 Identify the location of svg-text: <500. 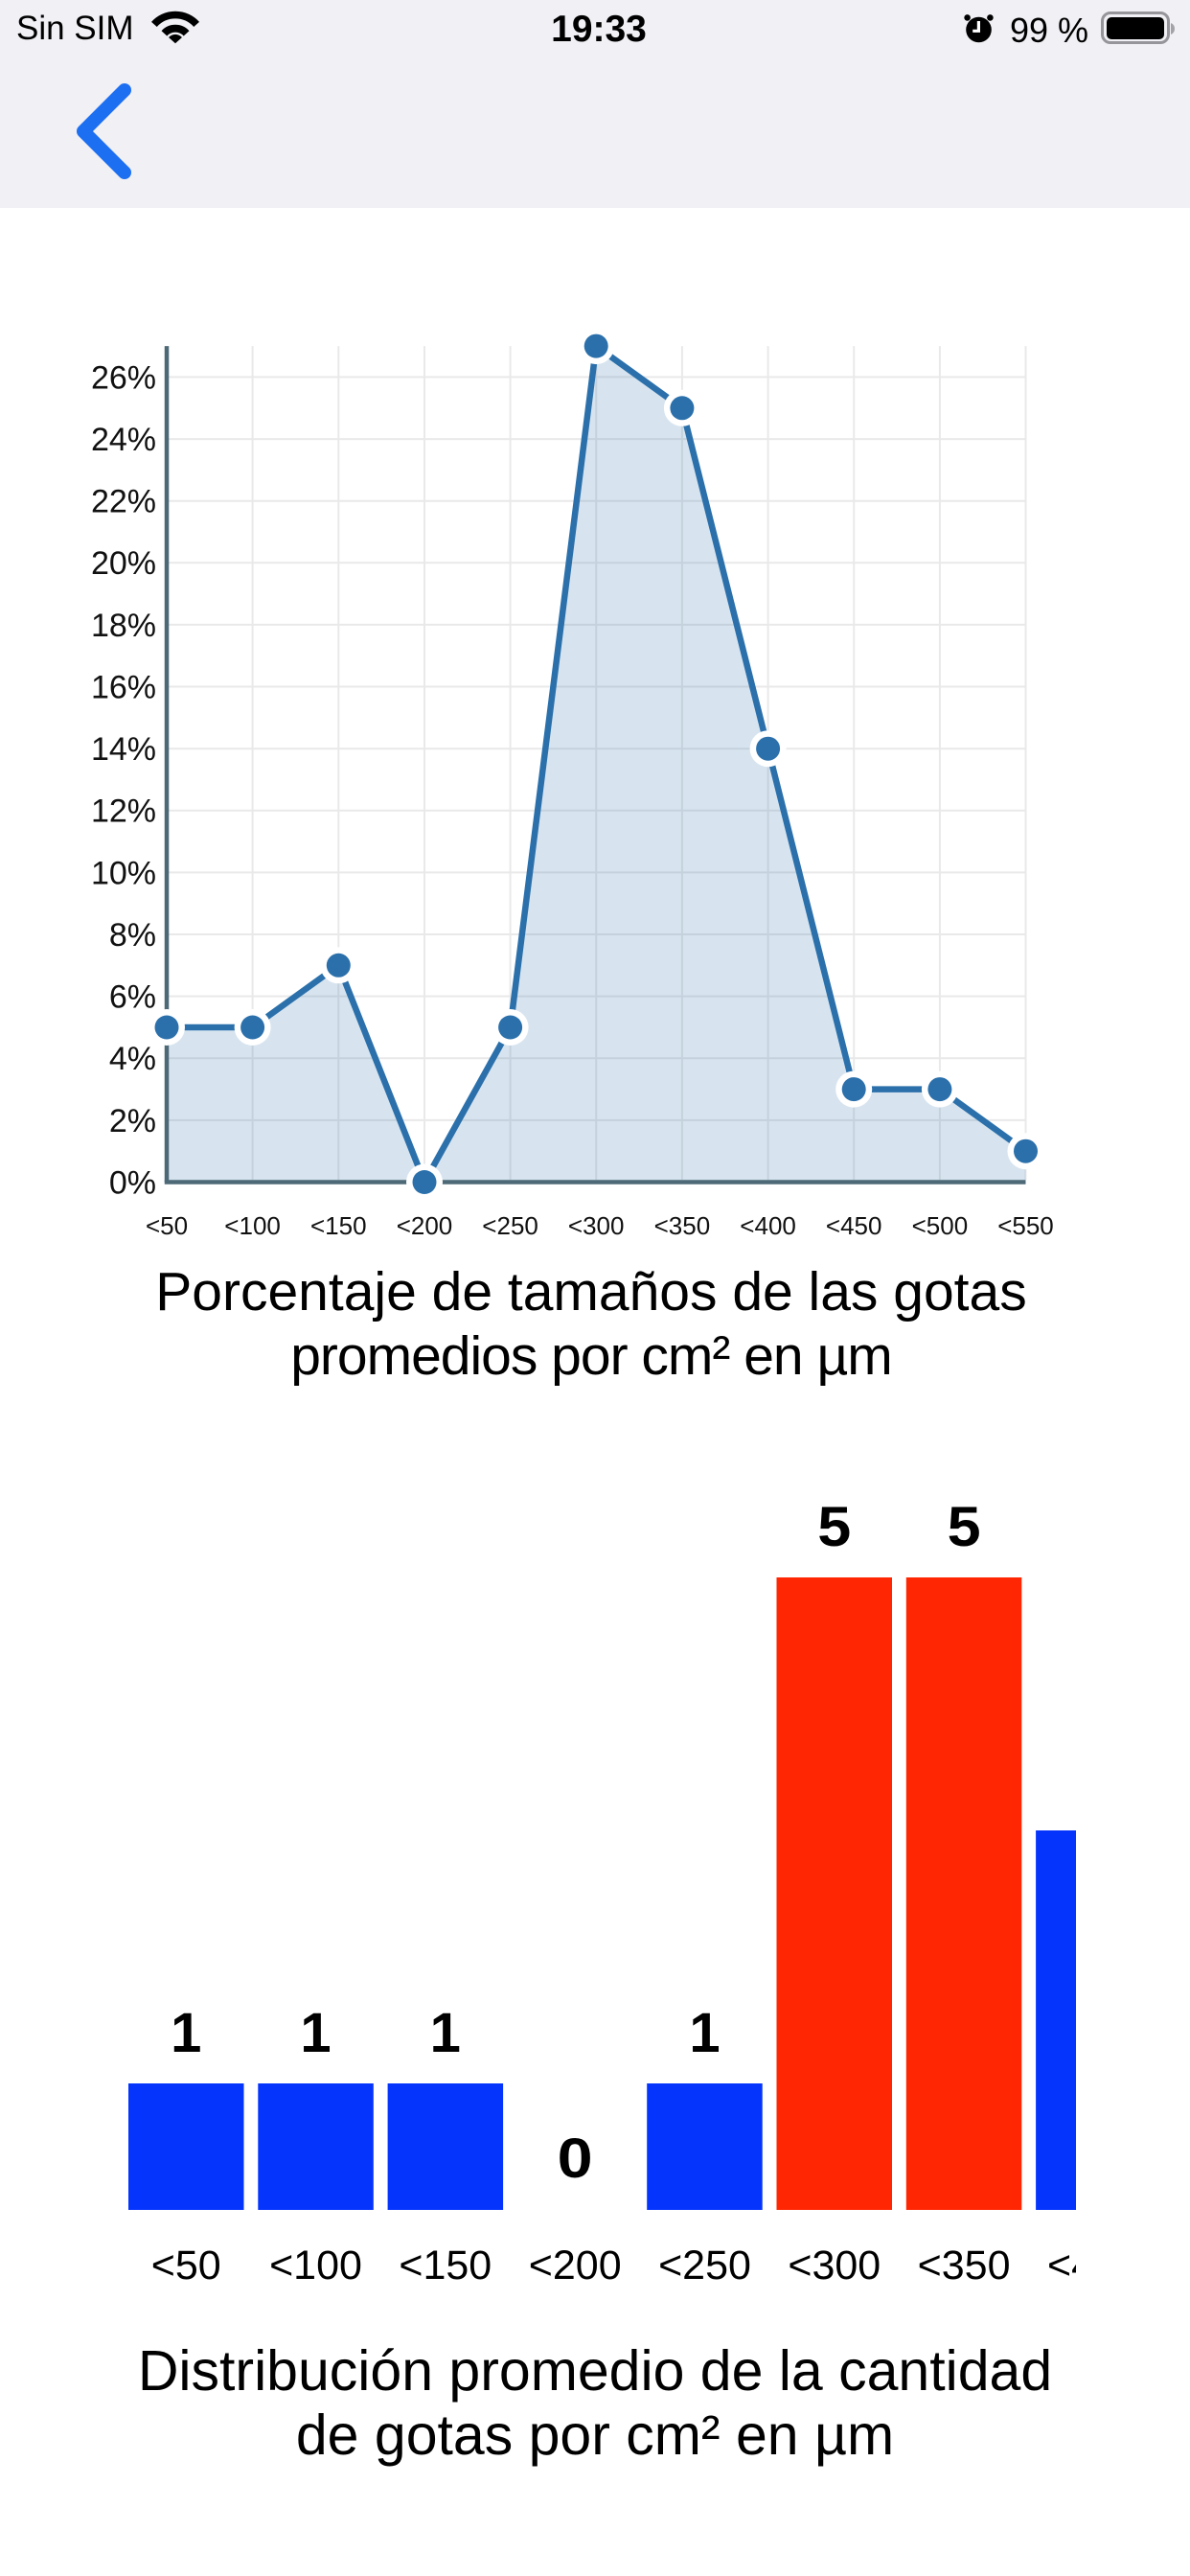
(941, 1225).